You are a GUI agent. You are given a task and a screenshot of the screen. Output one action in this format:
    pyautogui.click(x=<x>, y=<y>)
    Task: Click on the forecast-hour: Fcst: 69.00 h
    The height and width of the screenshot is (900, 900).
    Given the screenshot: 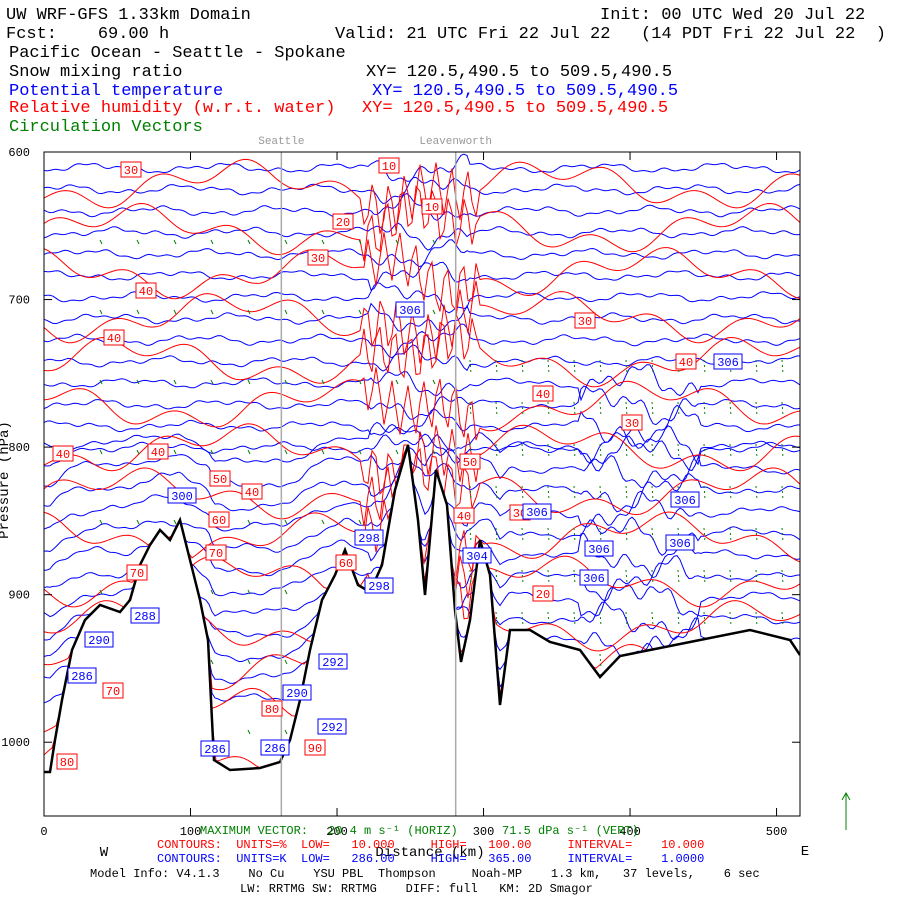 What is the action you would take?
    pyautogui.click(x=87, y=34)
    